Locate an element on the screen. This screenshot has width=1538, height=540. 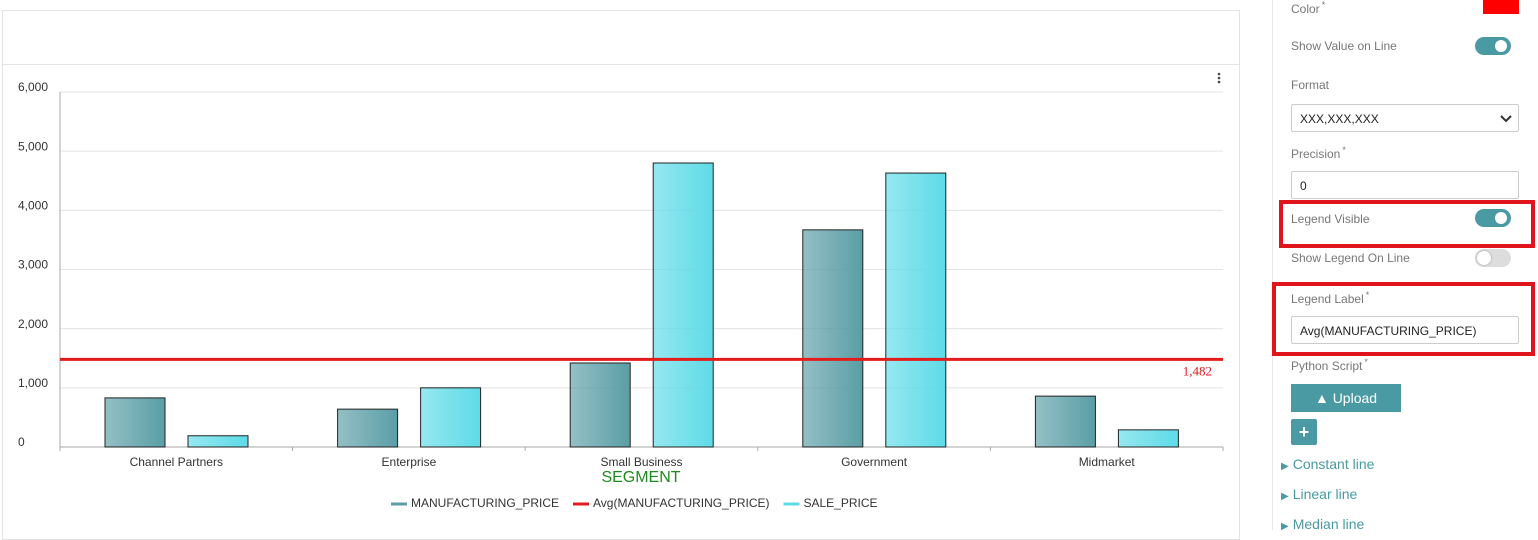
label-text: Python Script is located at coordinates (1327, 366).